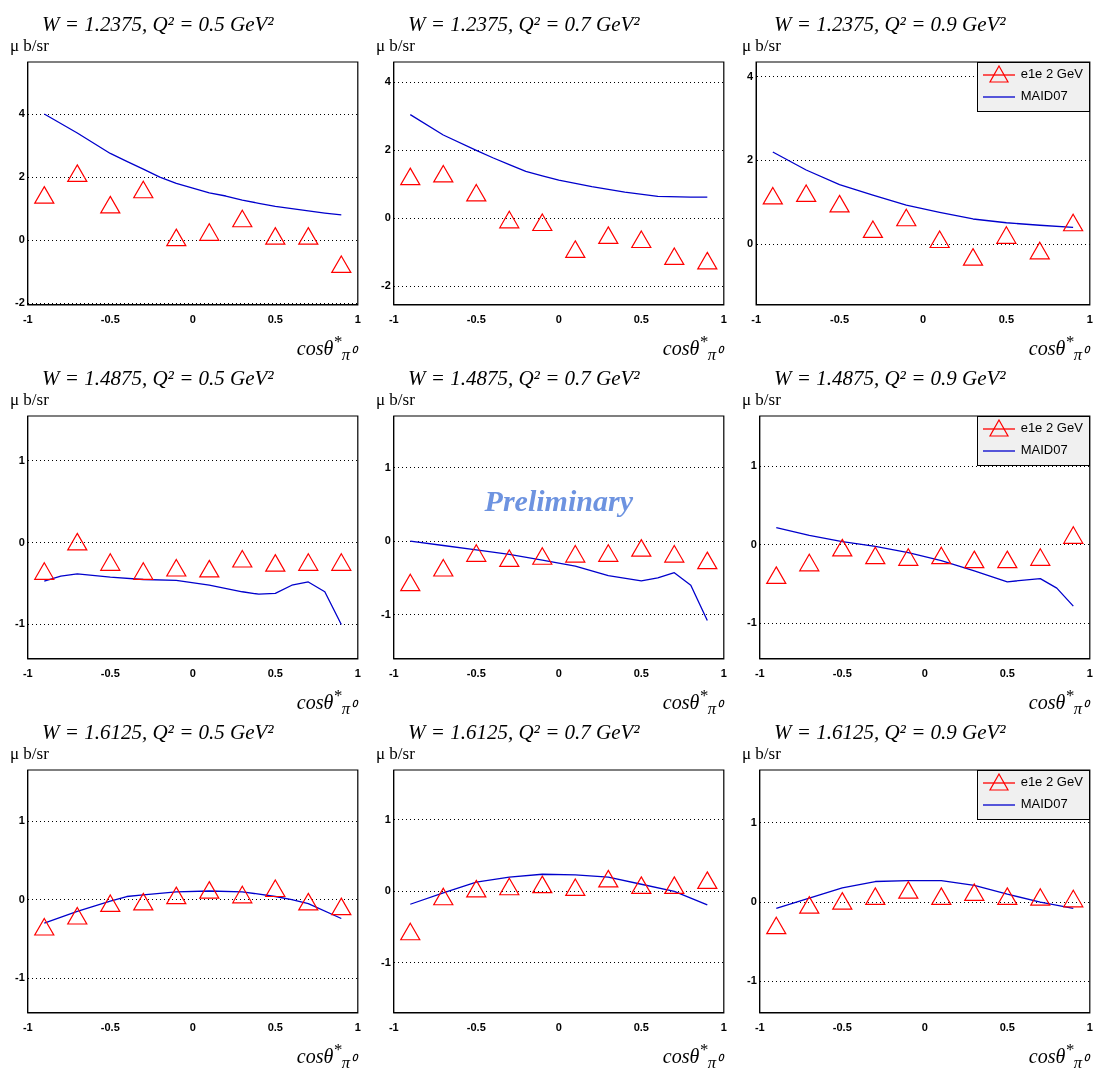 This screenshot has width=1105, height=1080. I want to click on chart-title: W = 1.4875, Q² = 0.5 GeV², so click(158, 378).